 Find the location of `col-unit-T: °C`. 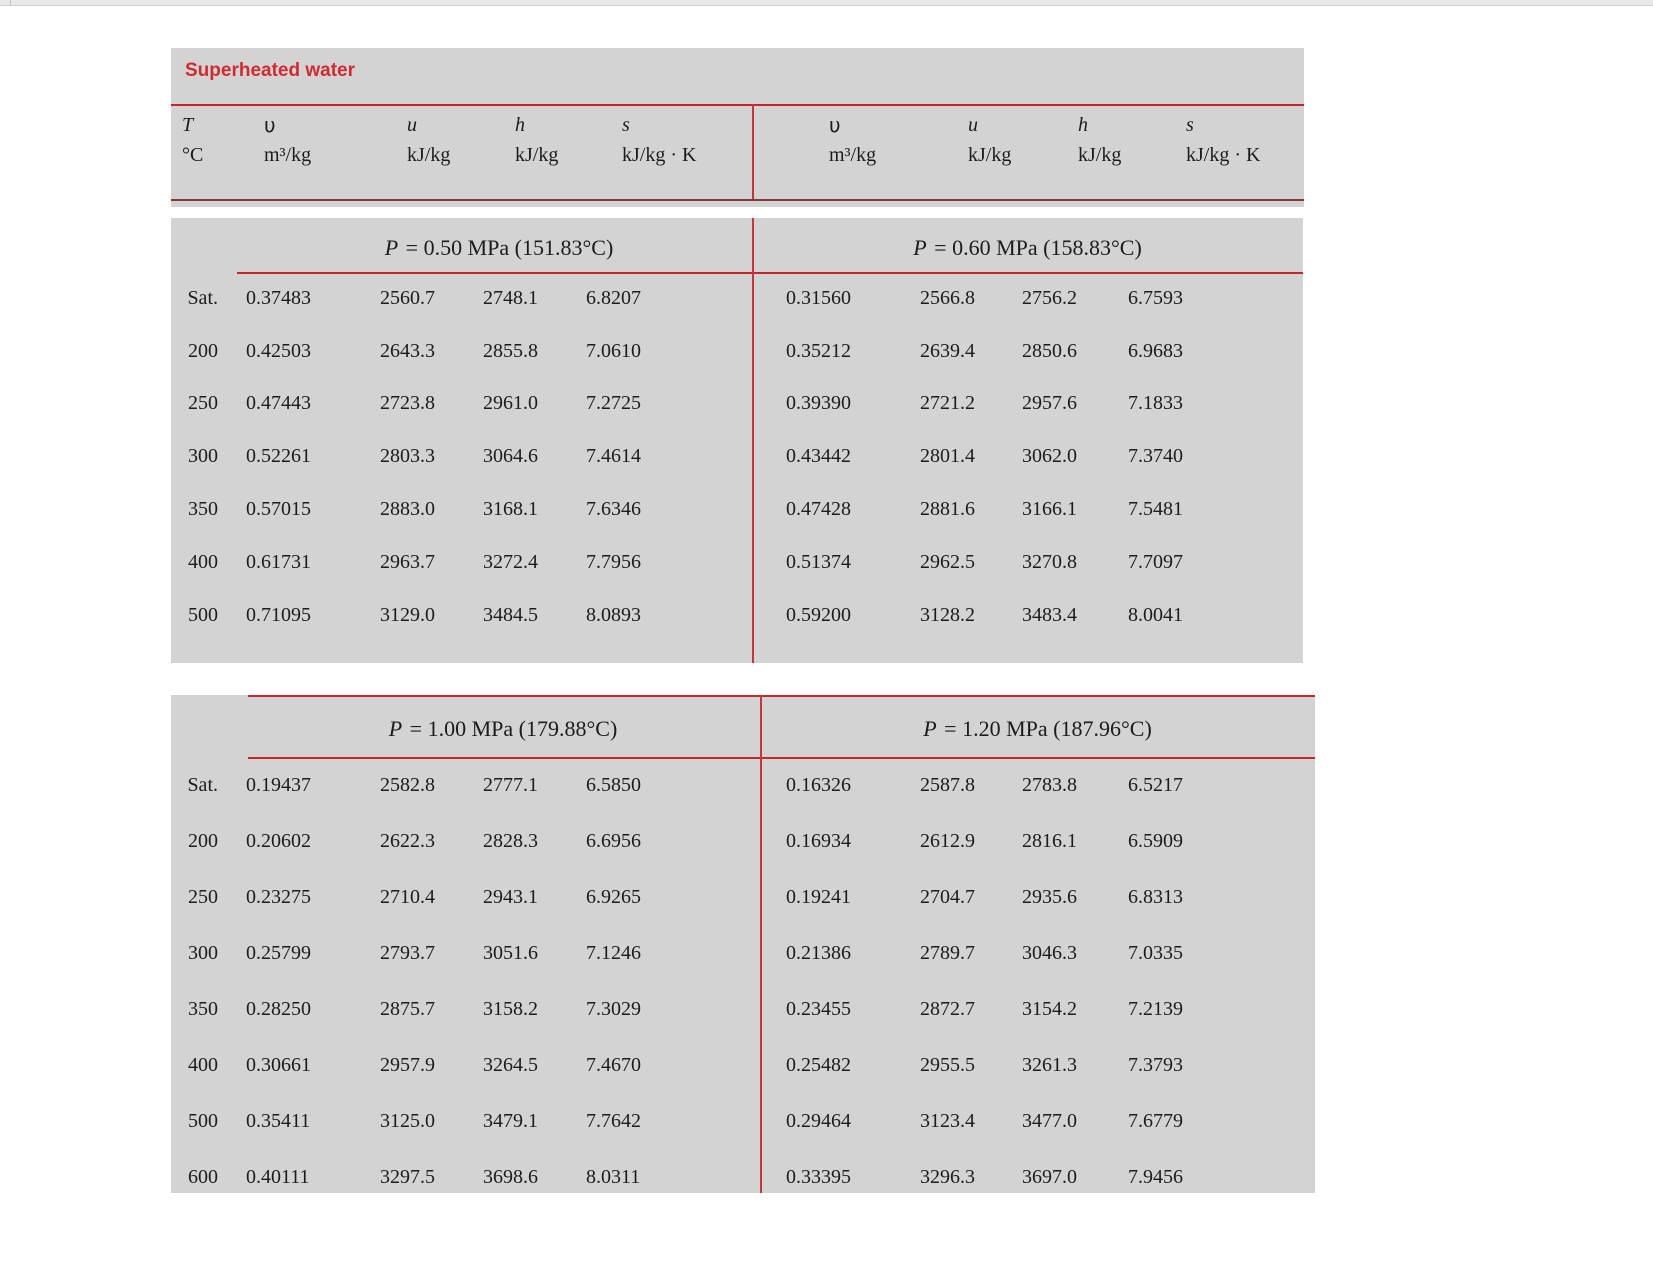

col-unit-T: °C is located at coordinates (193, 155).